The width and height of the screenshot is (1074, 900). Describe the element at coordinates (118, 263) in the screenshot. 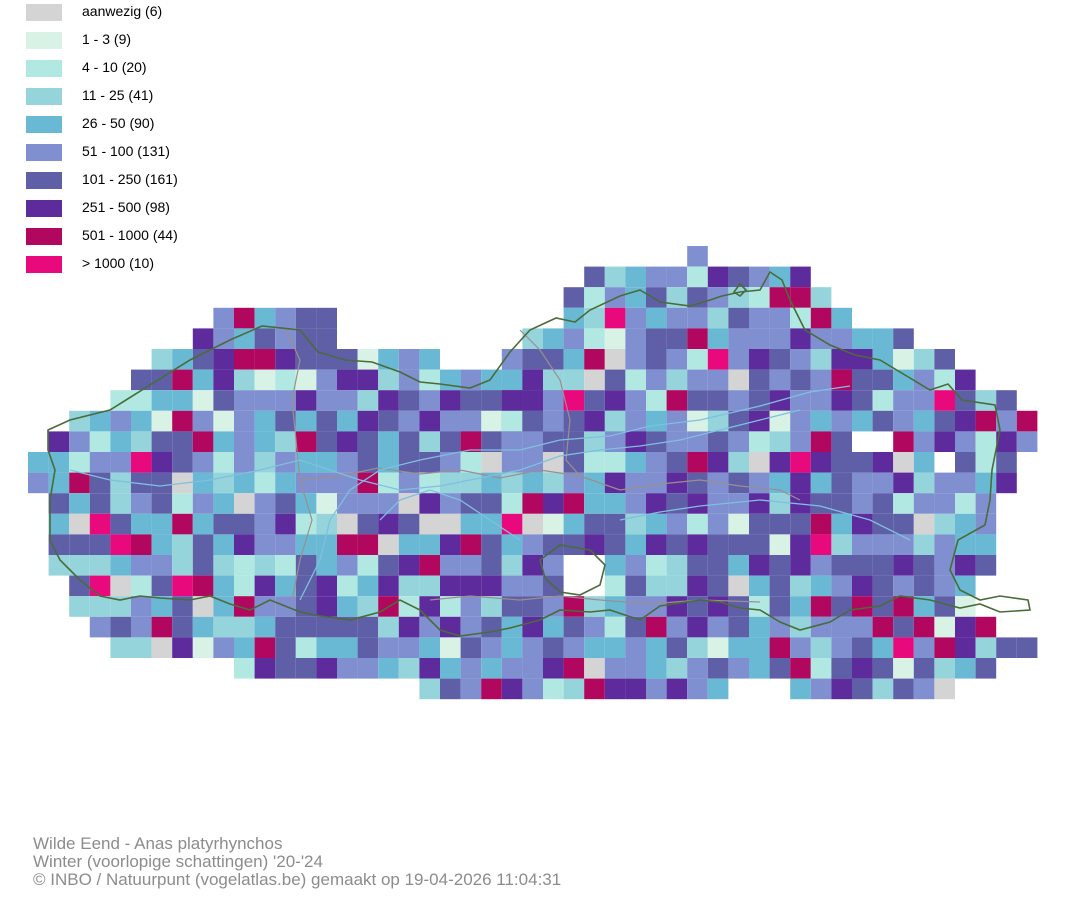

I see `legend-label: > 1000 (10)` at that location.